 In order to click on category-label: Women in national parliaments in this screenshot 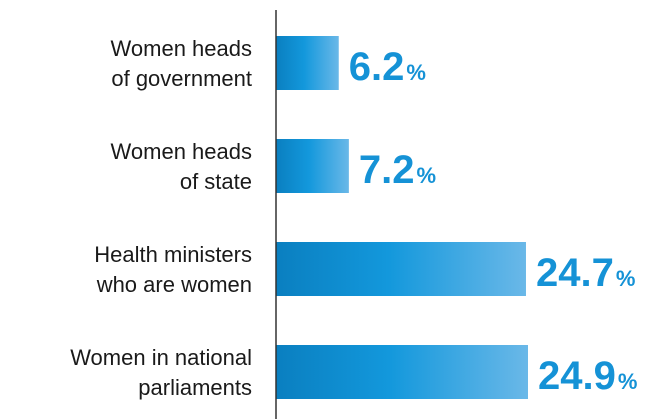, I will do `click(161, 372)`.